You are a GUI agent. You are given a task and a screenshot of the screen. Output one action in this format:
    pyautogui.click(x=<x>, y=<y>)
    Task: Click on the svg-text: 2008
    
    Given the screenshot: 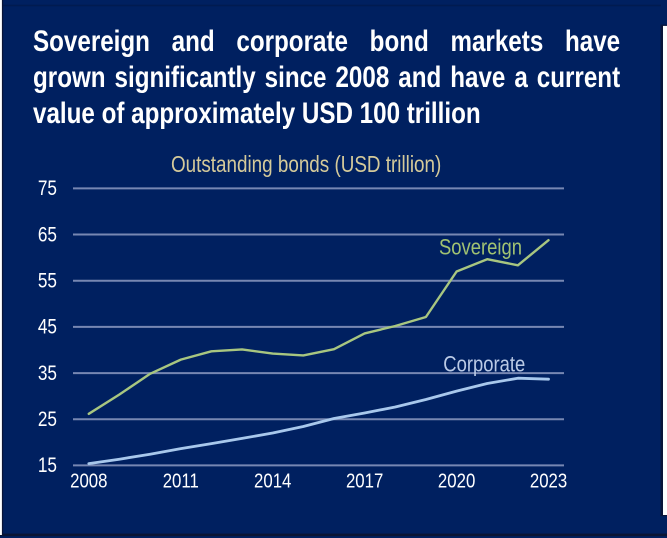 What is the action you would take?
    pyautogui.click(x=88, y=480)
    